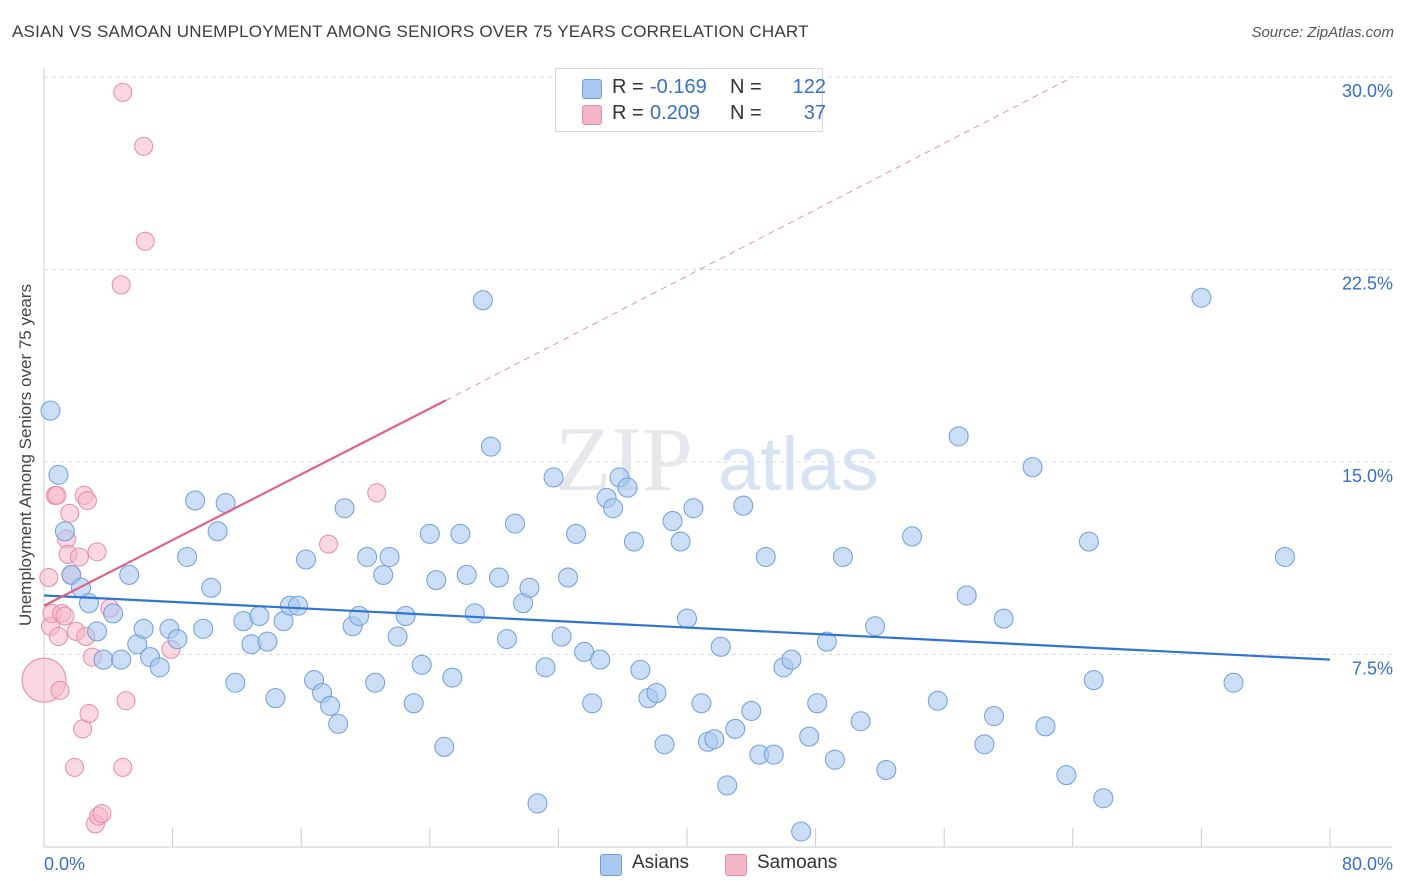 The width and height of the screenshot is (1406, 892). Describe the element at coordinates (25, 455) in the screenshot. I see `y-axis-label: Unemployment Among Seniors over 75 years` at that location.